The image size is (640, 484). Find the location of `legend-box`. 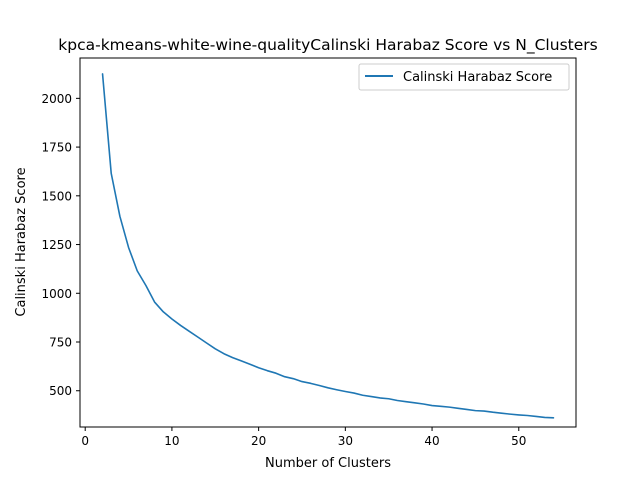

legend-box is located at coordinates (464, 77).